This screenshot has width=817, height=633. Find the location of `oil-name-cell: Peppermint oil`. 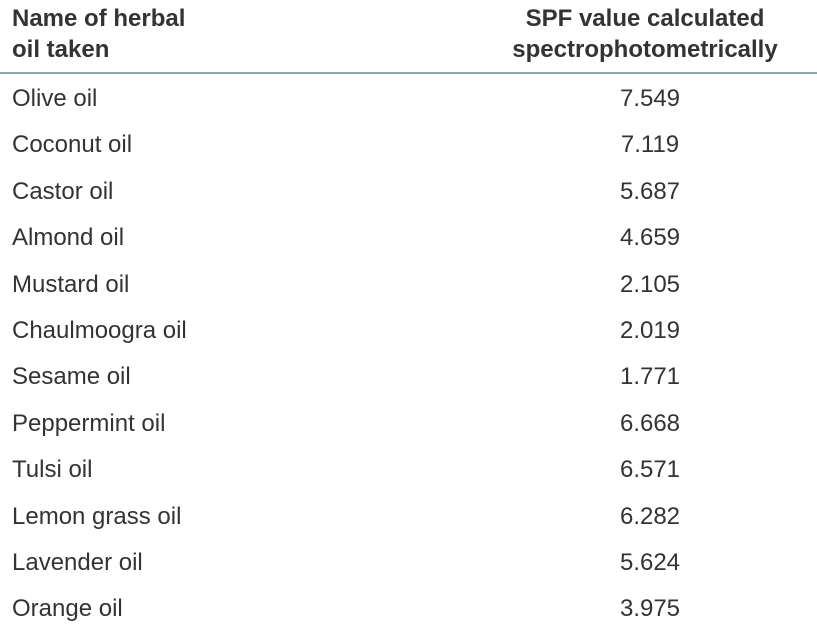

oil-name-cell: Peppermint oil is located at coordinates (89, 423).